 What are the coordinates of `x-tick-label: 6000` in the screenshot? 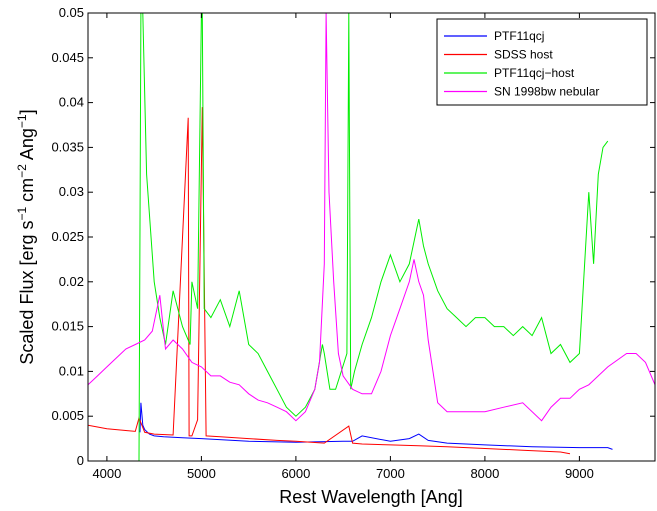 It's located at (295, 473).